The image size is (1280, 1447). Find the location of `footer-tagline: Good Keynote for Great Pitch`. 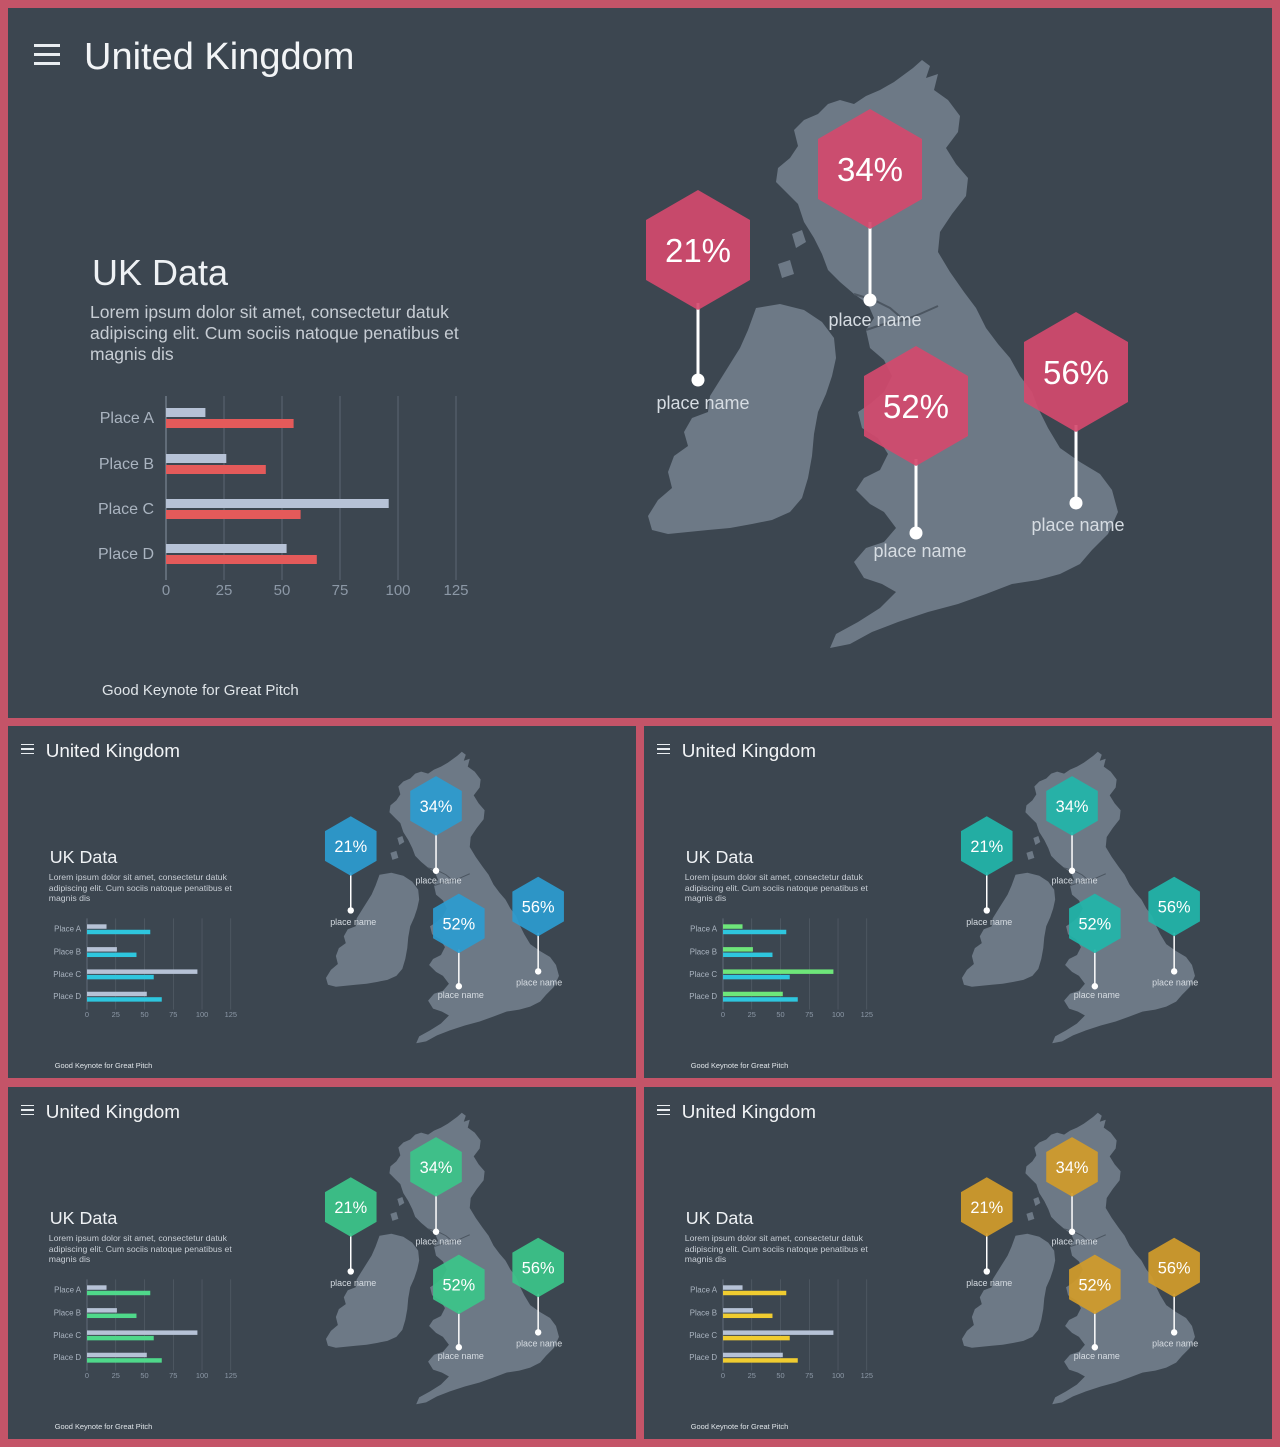

footer-tagline: Good Keynote for Great Pitch is located at coordinates (200, 690).